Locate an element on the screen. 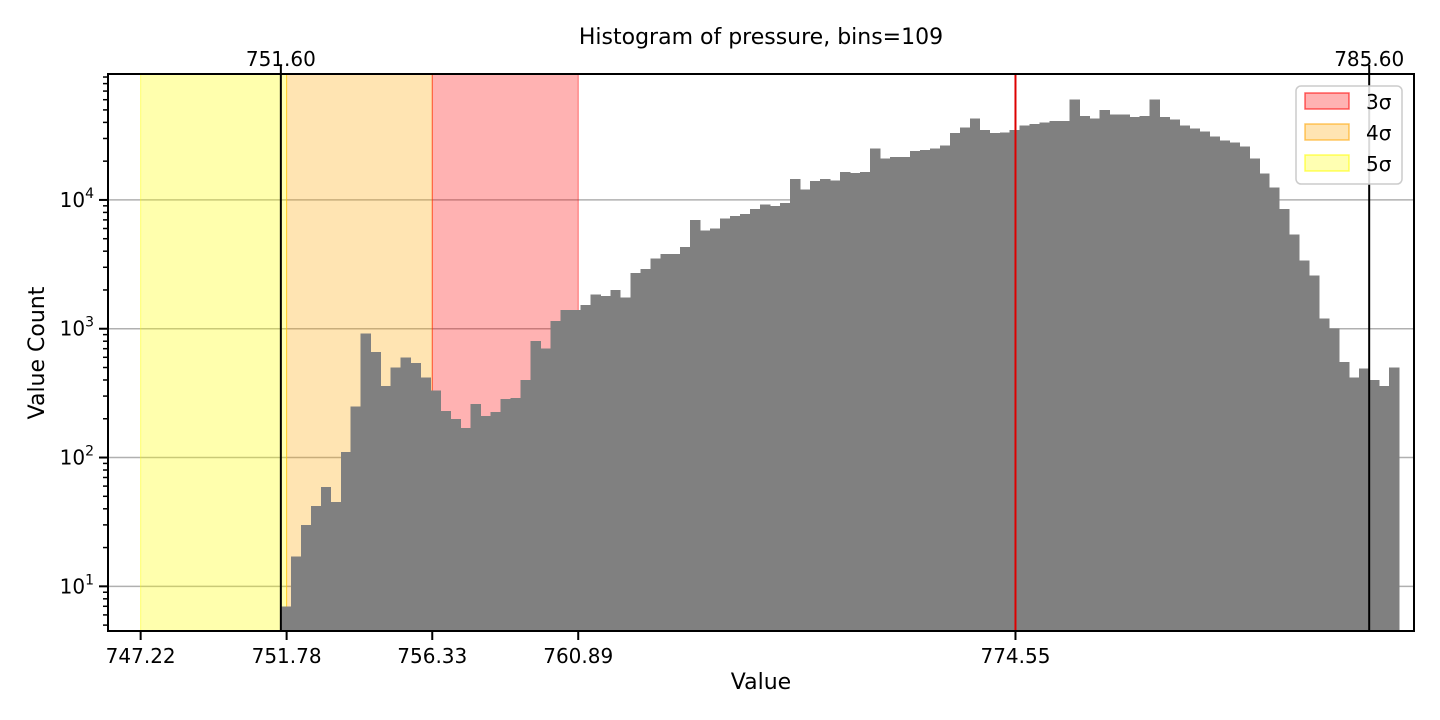 The width and height of the screenshot is (1440, 720). y-tick-label: 10³ is located at coordinates (77, 328).